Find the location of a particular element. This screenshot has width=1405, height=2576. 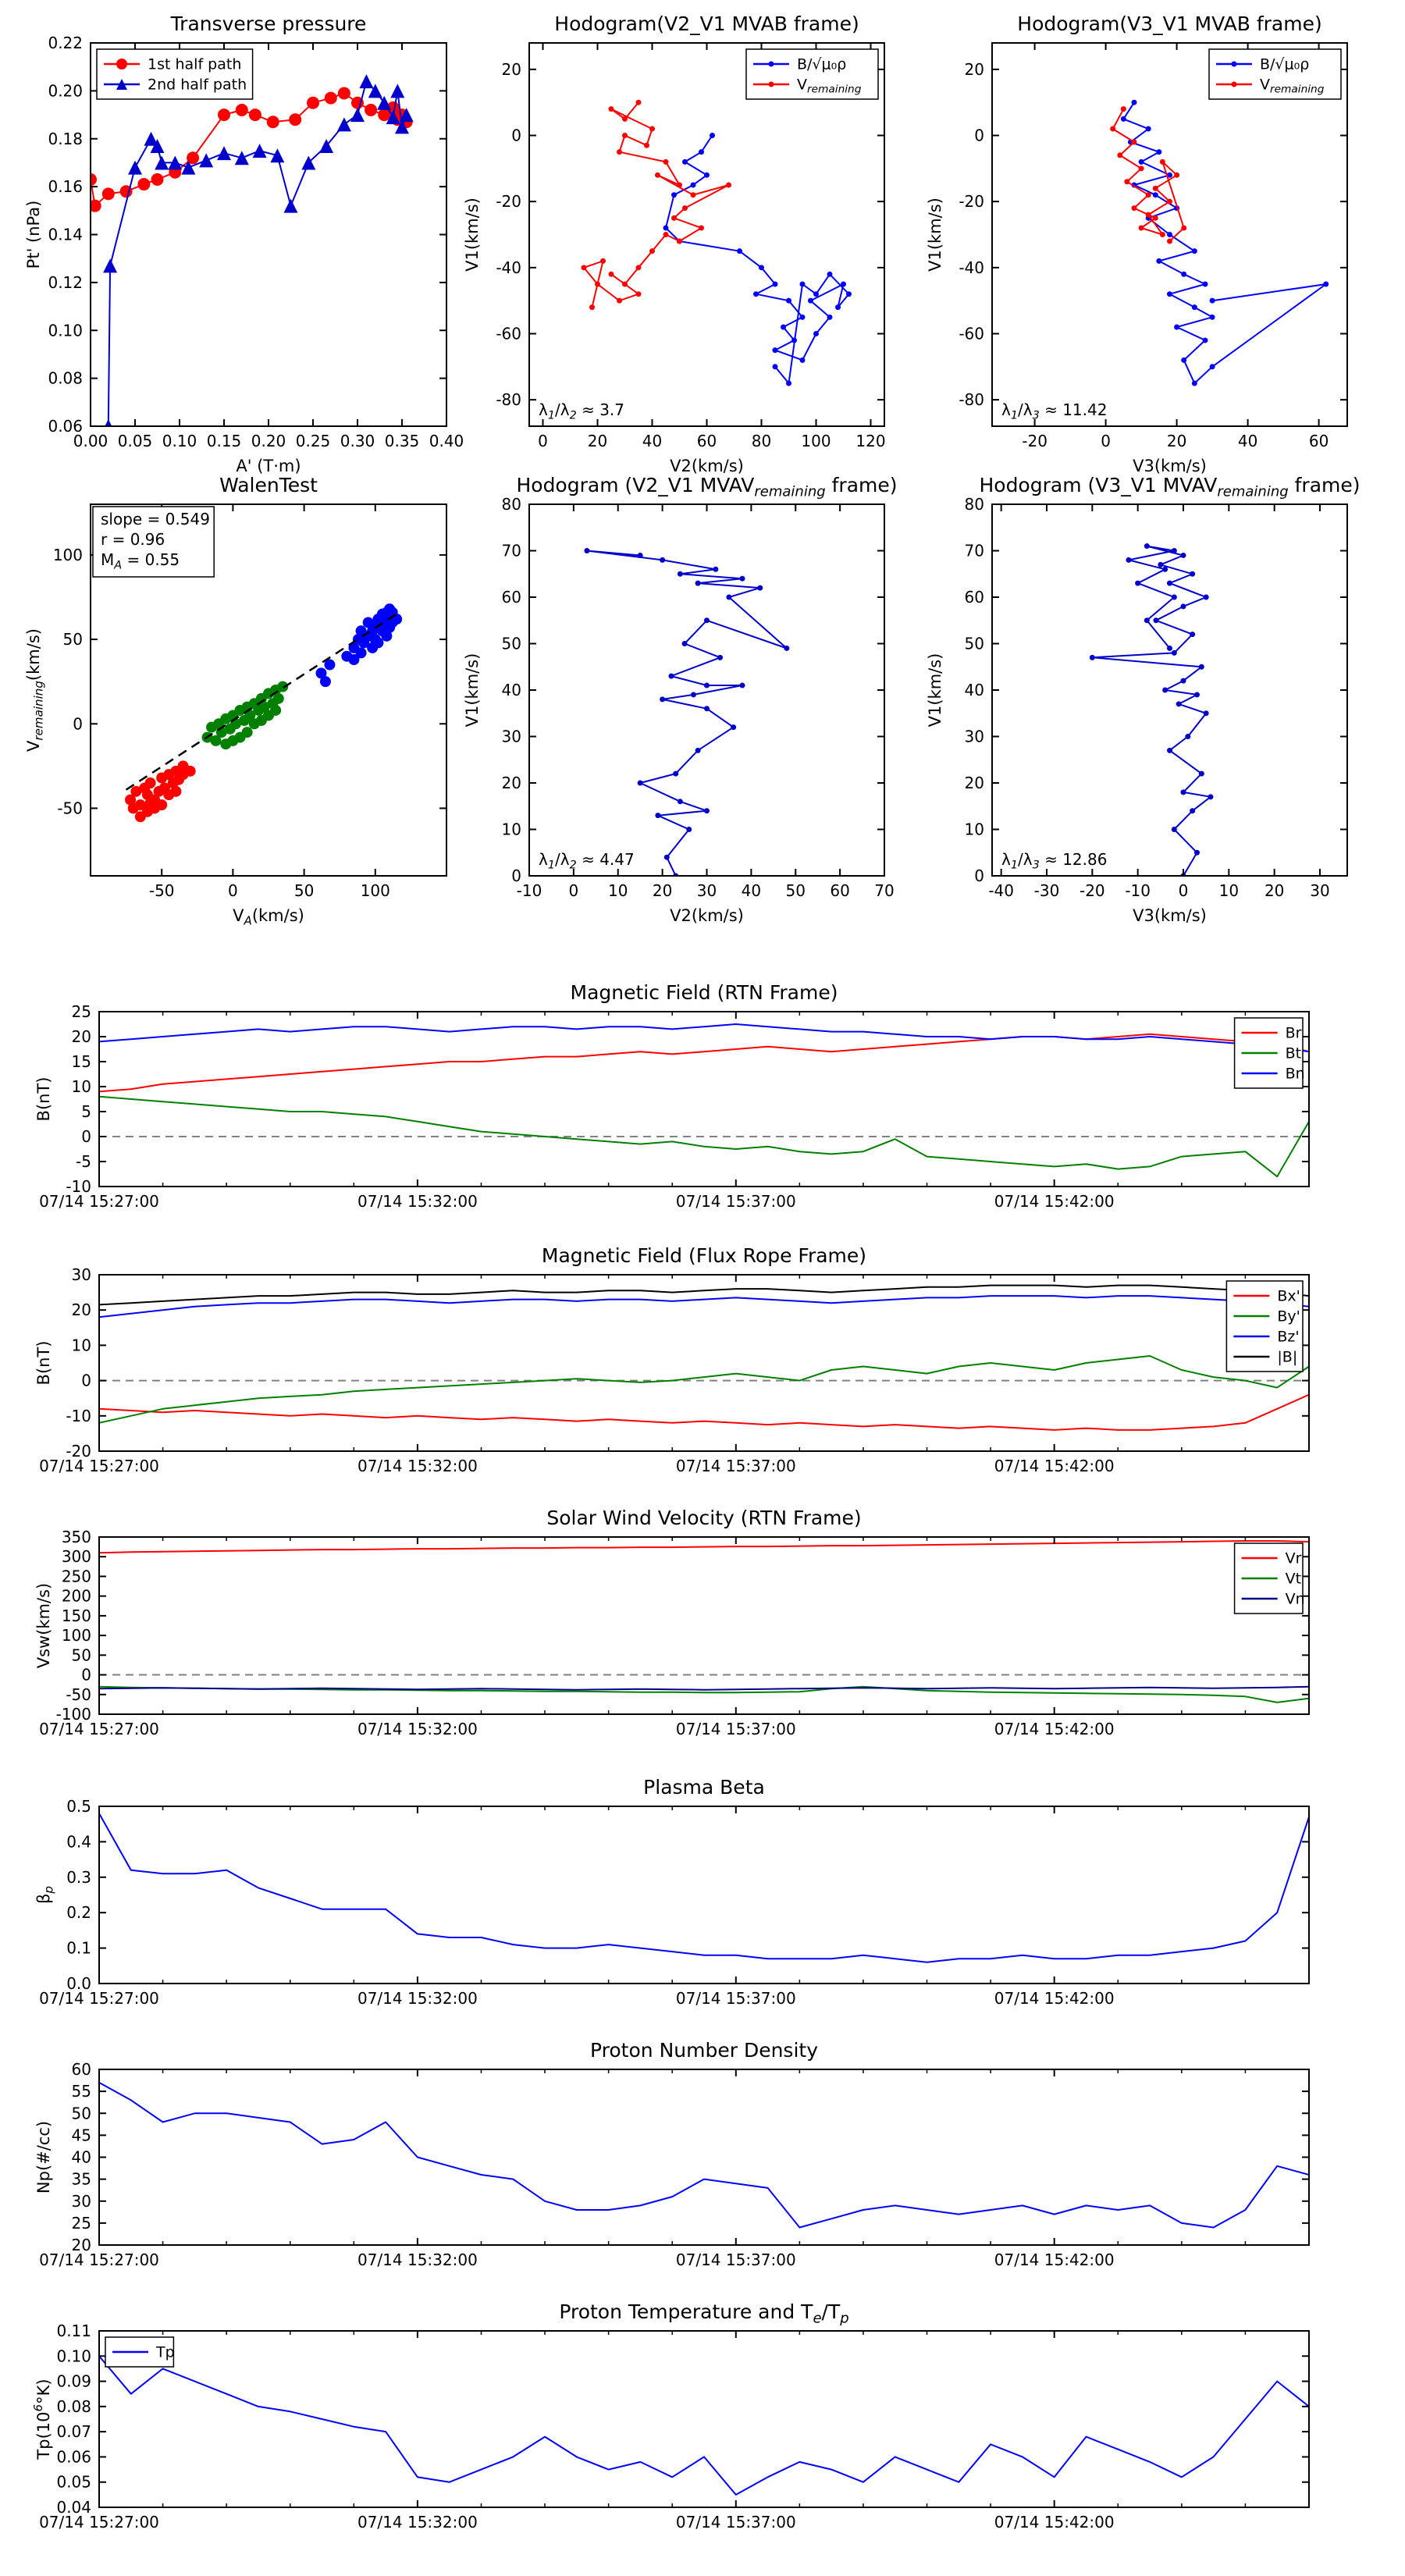

y-tick-label: -40 is located at coordinates (971, 267).